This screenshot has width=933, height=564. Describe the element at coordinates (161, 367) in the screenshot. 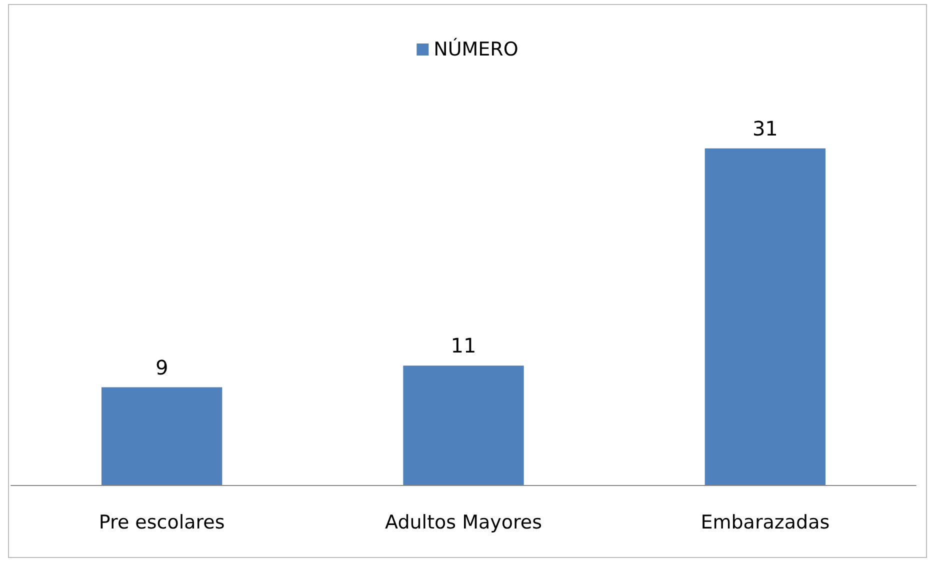

I see `data-label: 9` at that location.